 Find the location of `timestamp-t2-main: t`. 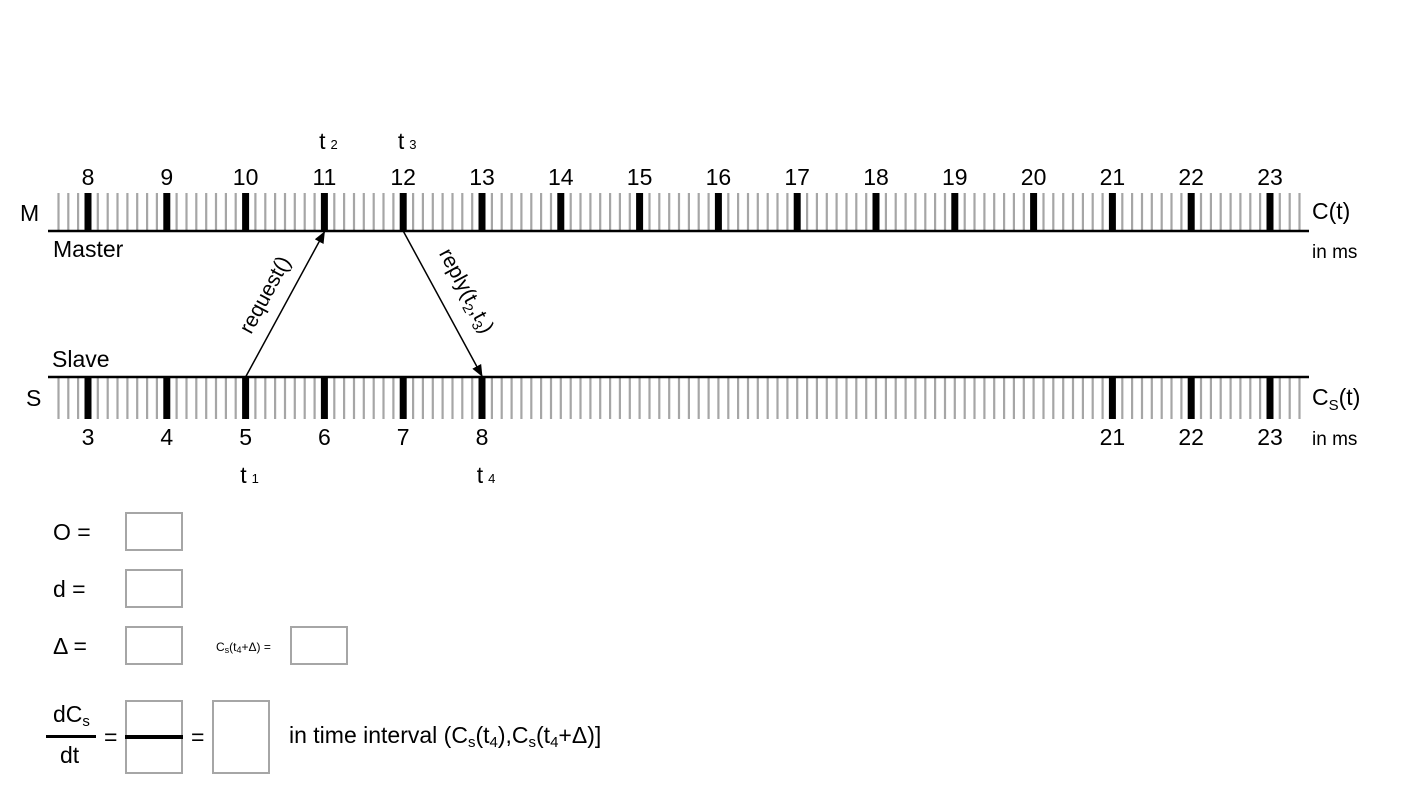

timestamp-t2-main: t is located at coordinates (322, 141).